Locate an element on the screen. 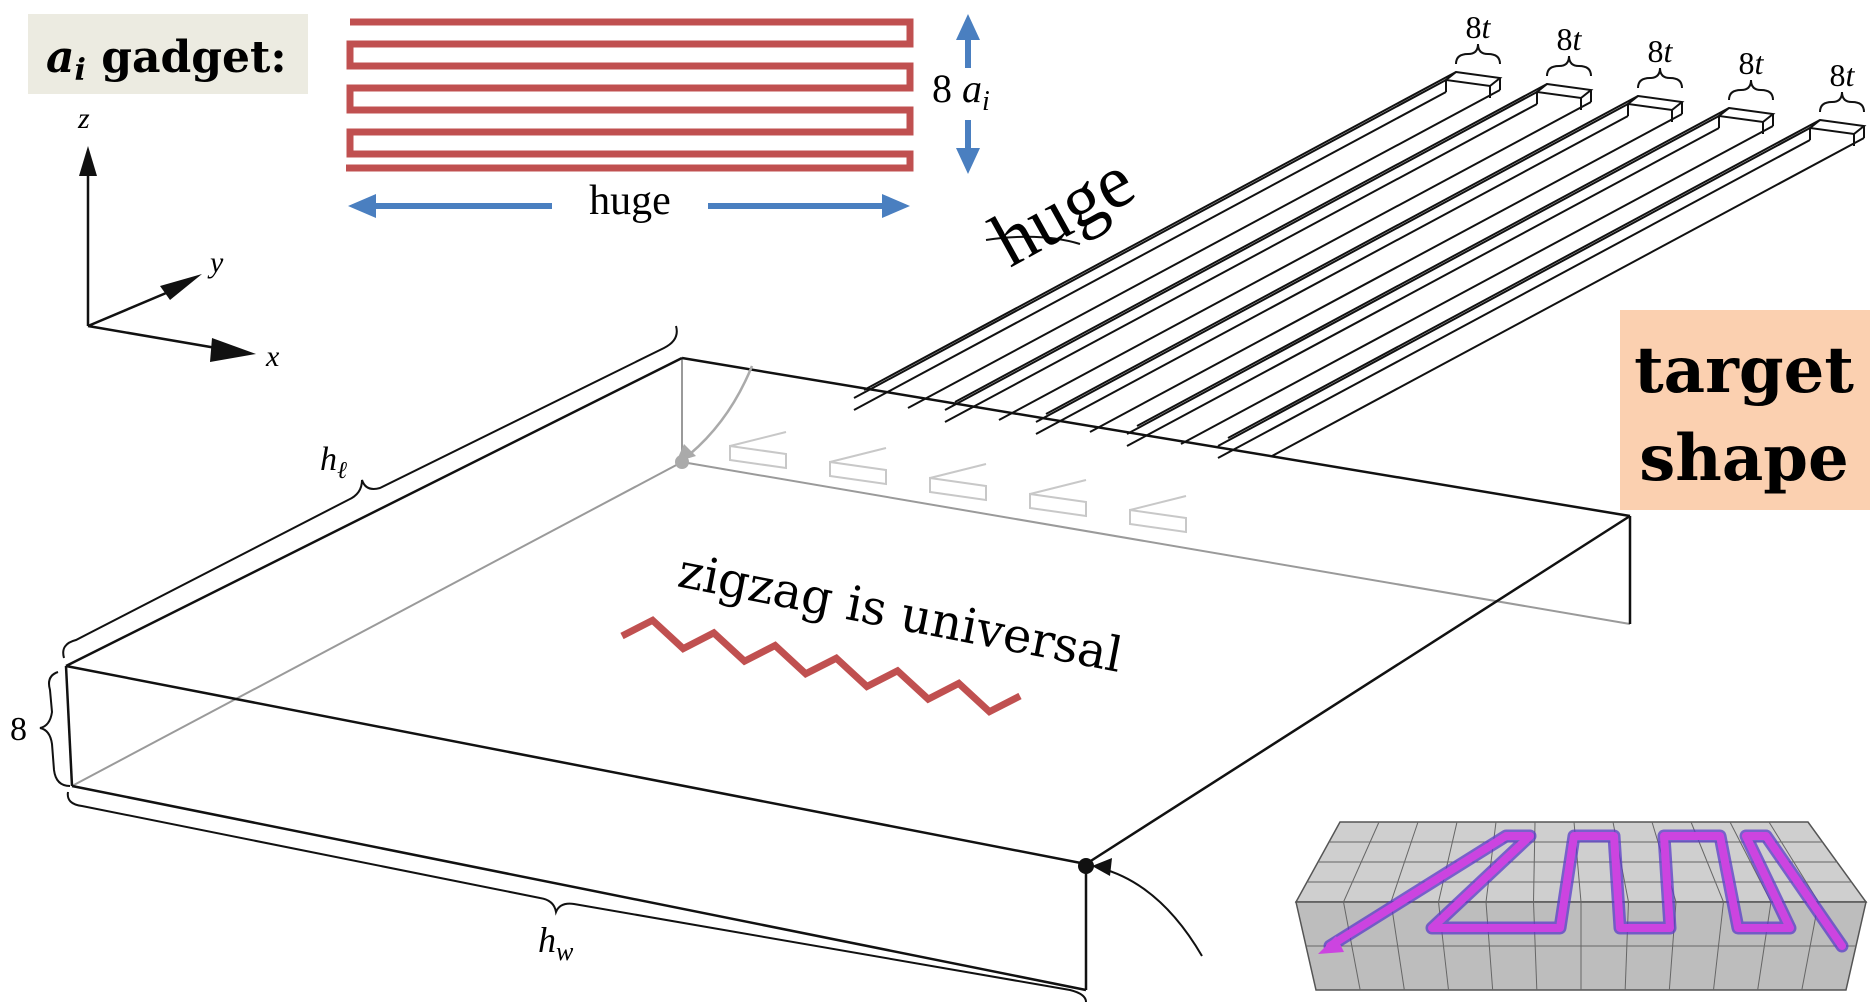  gadget-label-background is located at coordinates (168, 54).